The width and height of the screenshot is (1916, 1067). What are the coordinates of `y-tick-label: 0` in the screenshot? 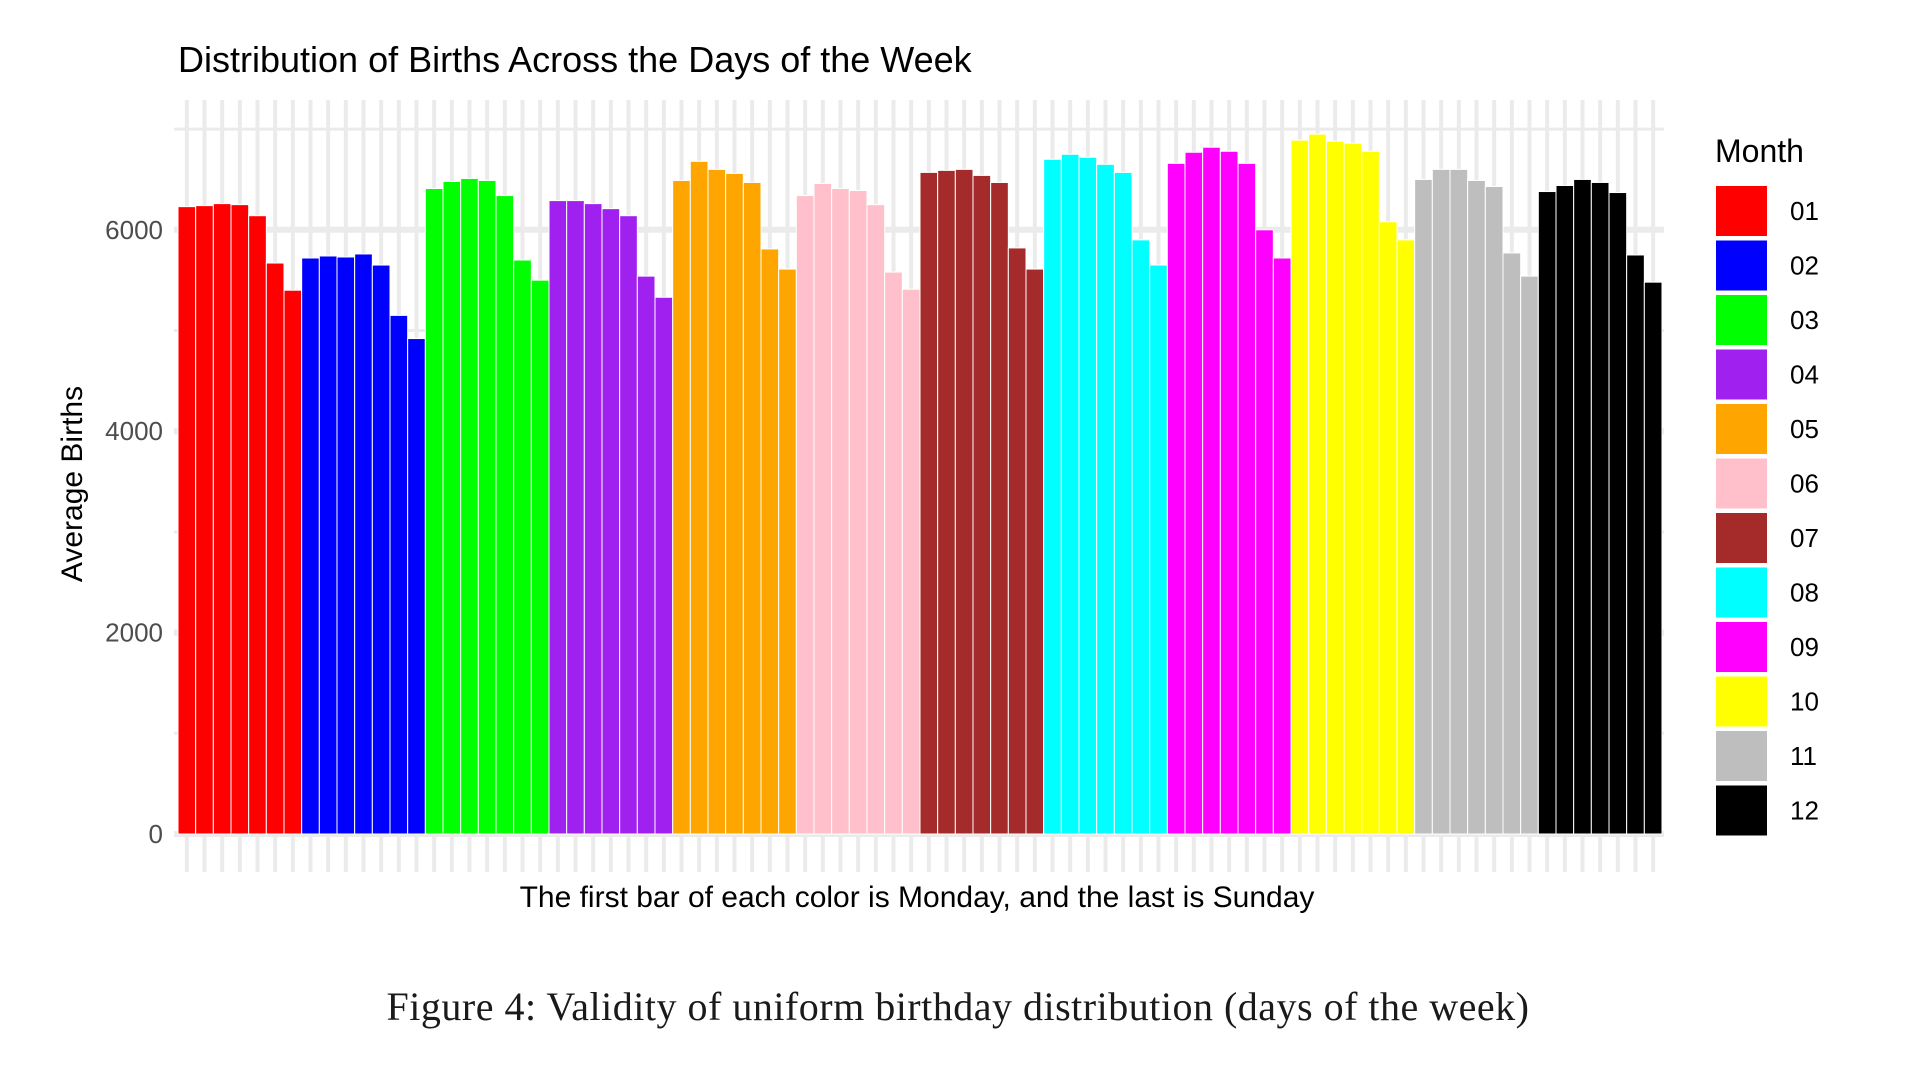 It's located at (156, 834).